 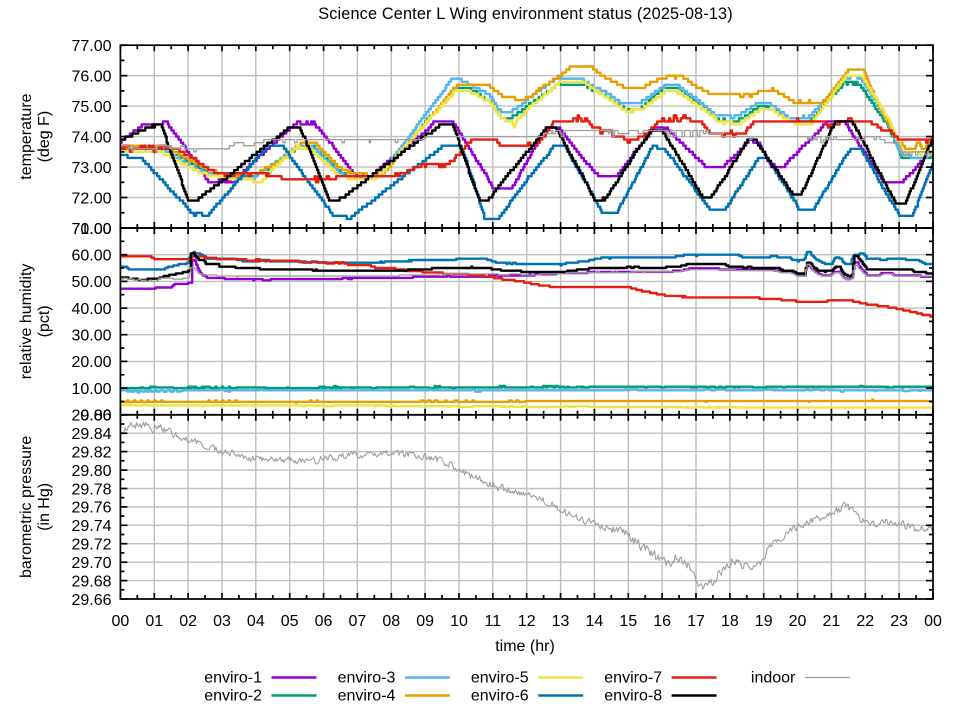 What do you see at coordinates (91, 563) in the screenshot?
I see `svg-text: 29.70` at bounding box center [91, 563].